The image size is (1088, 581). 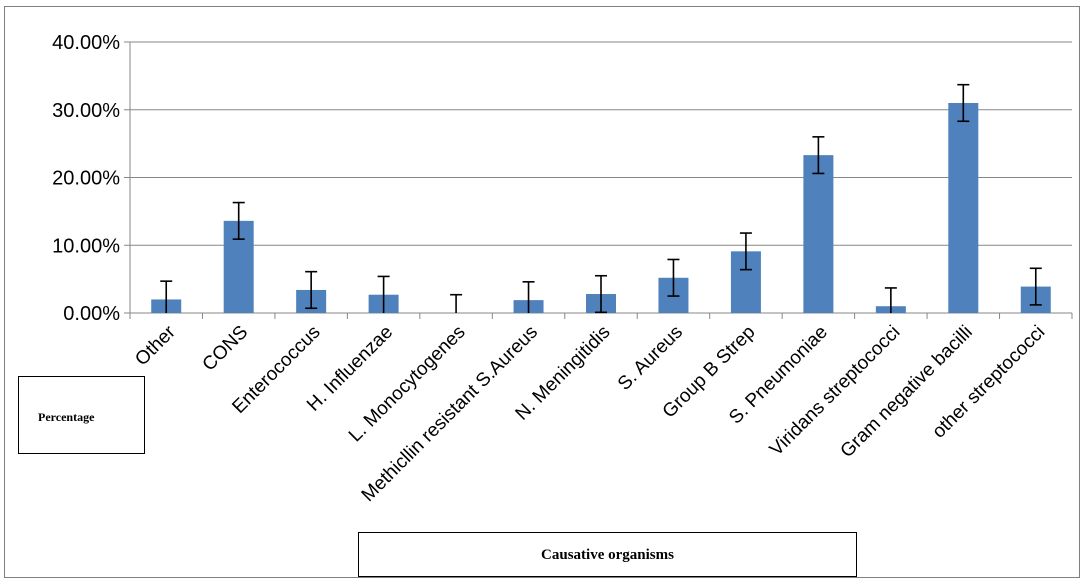 What do you see at coordinates (86, 246) in the screenshot?
I see `y-tick-label: 10.00%` at bounding box center [86, 246].